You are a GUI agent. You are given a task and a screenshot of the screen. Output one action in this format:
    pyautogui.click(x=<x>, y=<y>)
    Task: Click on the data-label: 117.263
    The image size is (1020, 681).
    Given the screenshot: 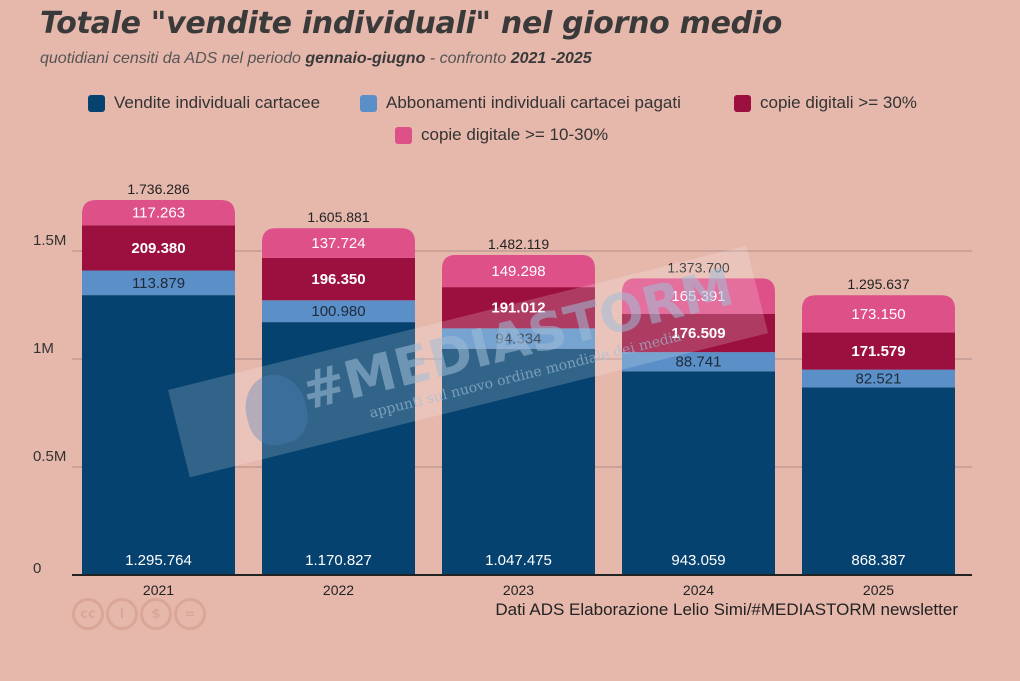 What is the action you would take?
    pyautogui.click(x=158, y=213)
    